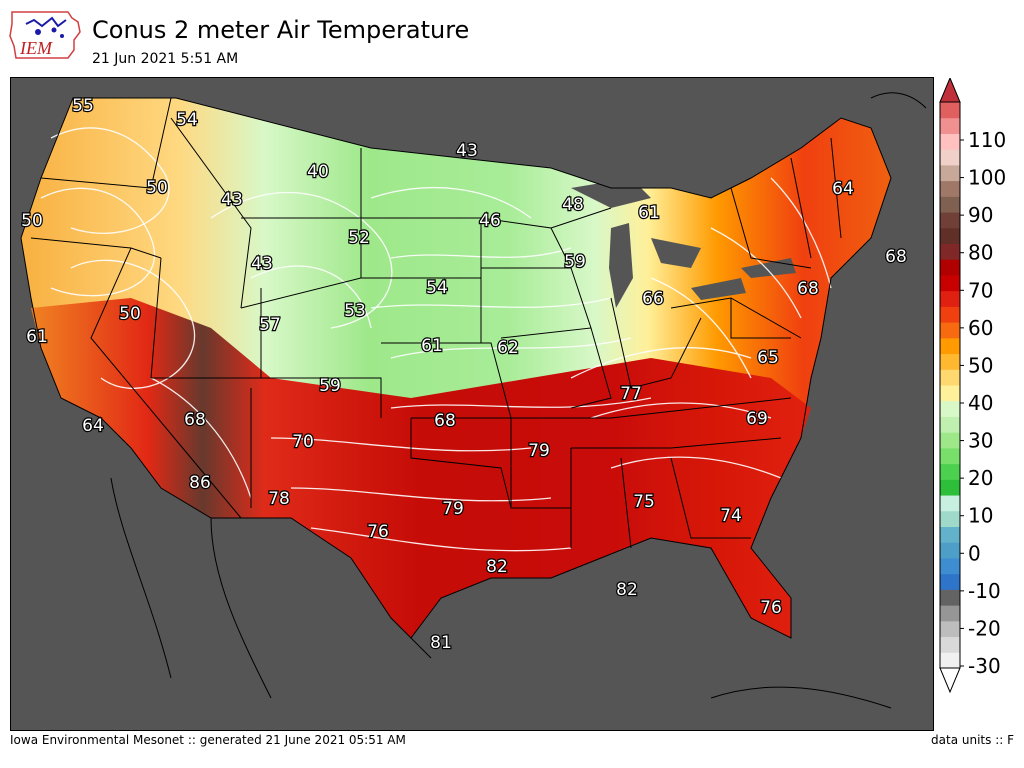 This screenshot has height=768, width=1024. I want to click on temperature-label: 48, so click(573, 205).